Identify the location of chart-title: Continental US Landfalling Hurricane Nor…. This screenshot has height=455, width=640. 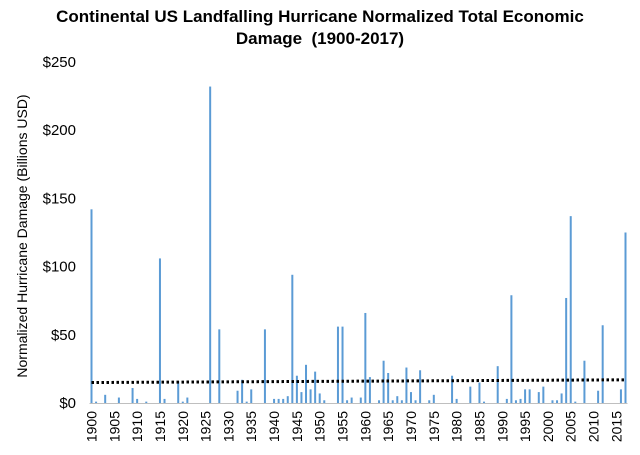
(320, 28).